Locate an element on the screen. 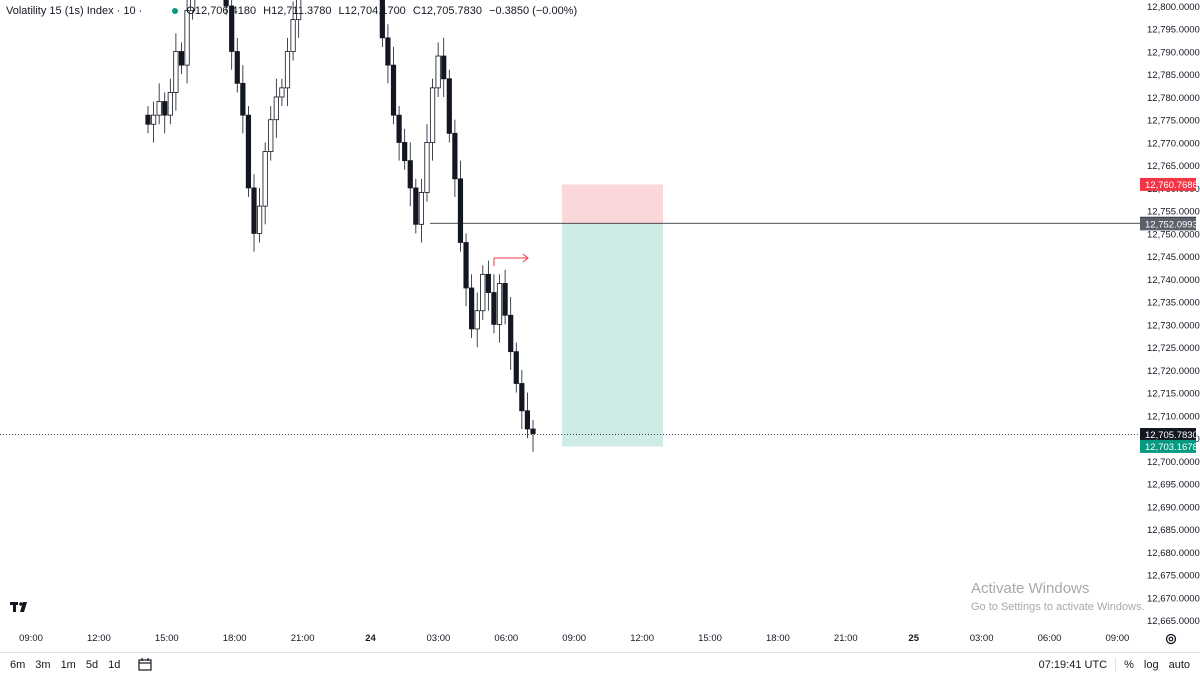 The image size is (1200, 680). time-axis-tick: 06:00 is located at coordinates (506, 638).